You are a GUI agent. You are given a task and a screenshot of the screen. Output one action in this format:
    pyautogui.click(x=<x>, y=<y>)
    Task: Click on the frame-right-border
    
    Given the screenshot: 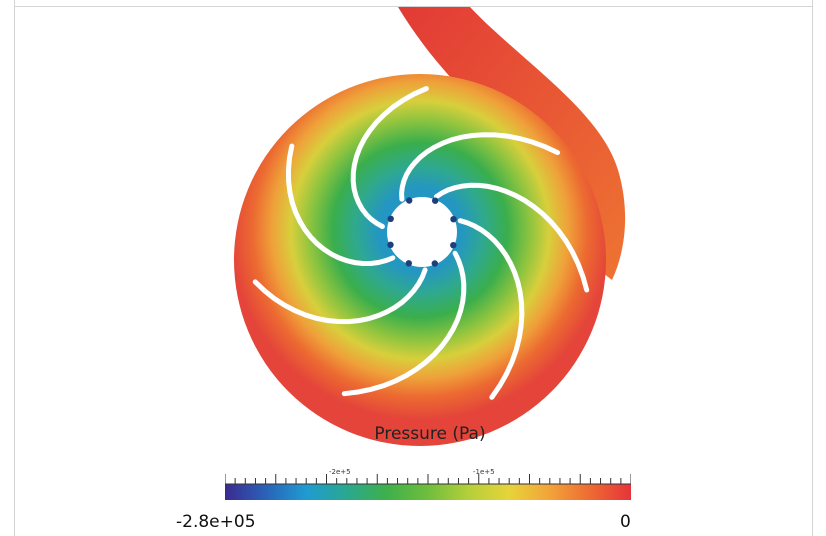 What is the action you would take?
    pyautogui.click(x=812, y=268)
    